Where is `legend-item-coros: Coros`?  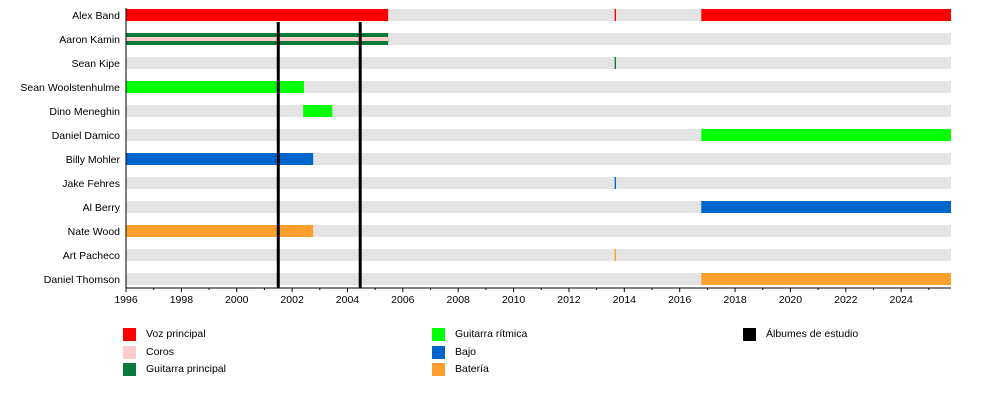 legend-item-coros: Coros is located at coordinates (148, 352).